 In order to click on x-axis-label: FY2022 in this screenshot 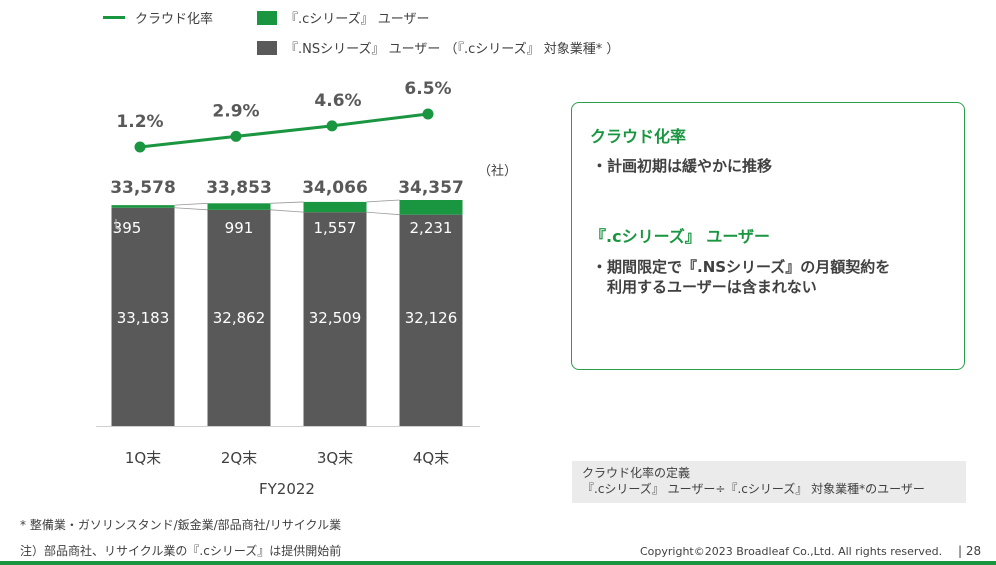, I will do `click(287, 489)`.